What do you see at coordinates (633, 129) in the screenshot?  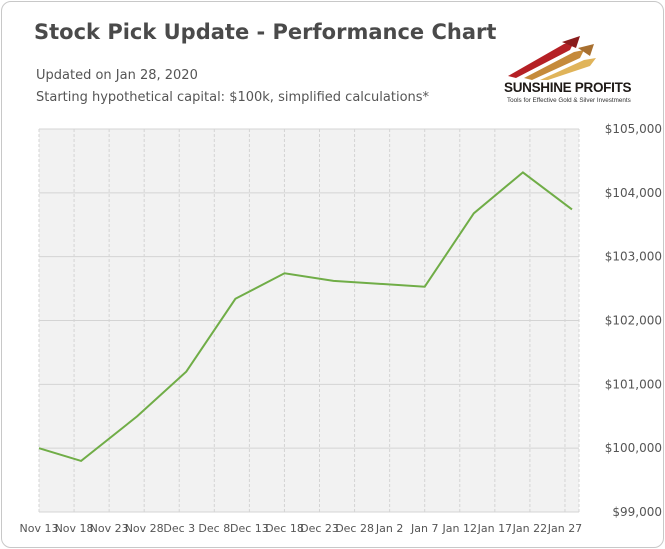 I see `y-tick-label: $105,000` at bounding box center [633, 129].